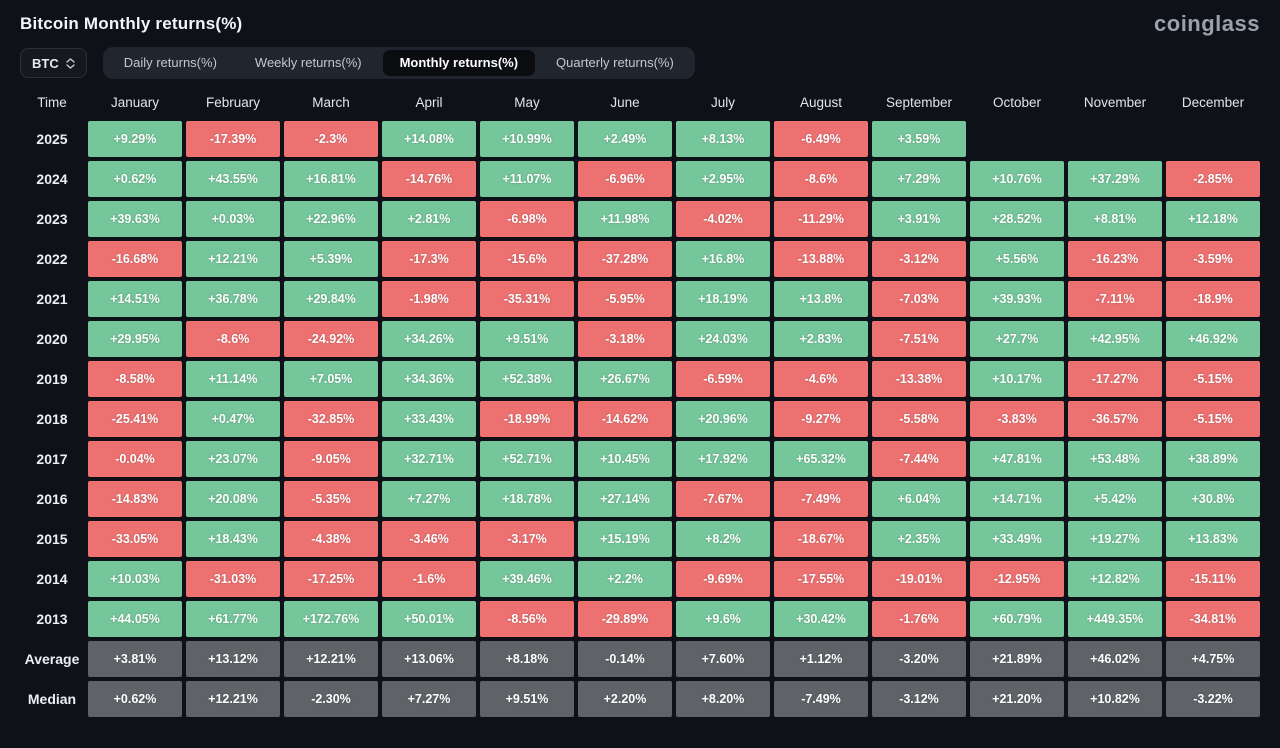  What do you see at coordinates (331, 539) in the screenshot?
I see `return-cell: -4.38%` at bounding box center [331, 539].